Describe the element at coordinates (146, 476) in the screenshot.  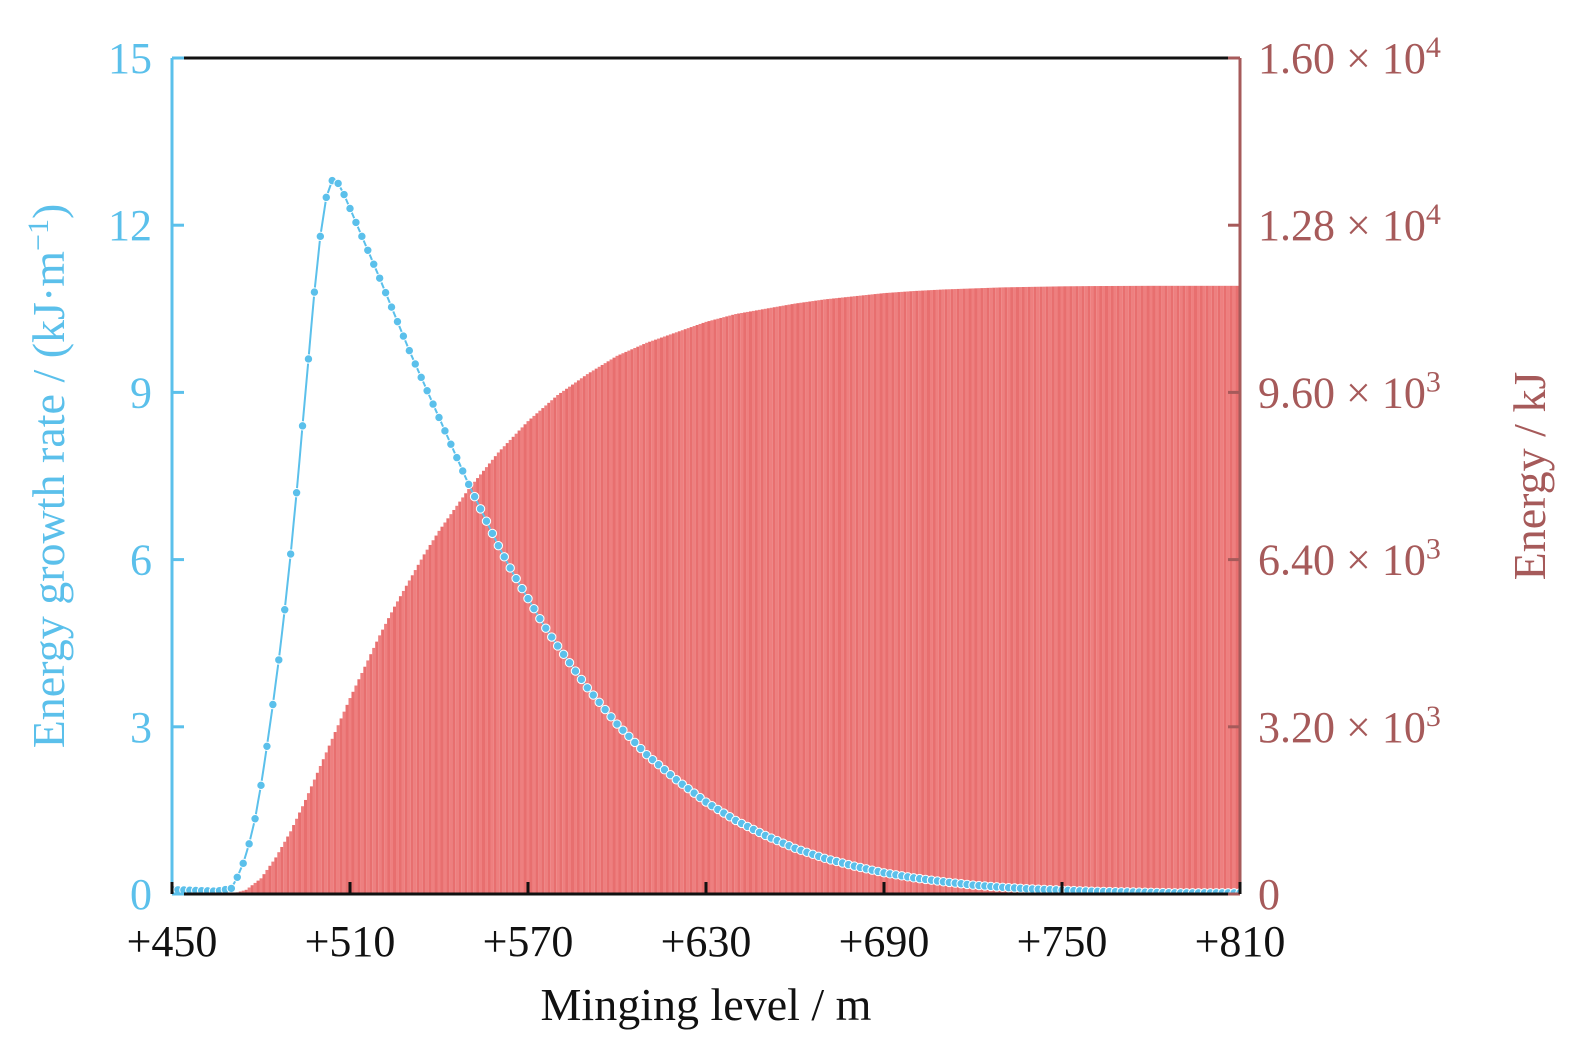
I see `left-axis-ticks: 0 3 6 9 12 15` at that location.